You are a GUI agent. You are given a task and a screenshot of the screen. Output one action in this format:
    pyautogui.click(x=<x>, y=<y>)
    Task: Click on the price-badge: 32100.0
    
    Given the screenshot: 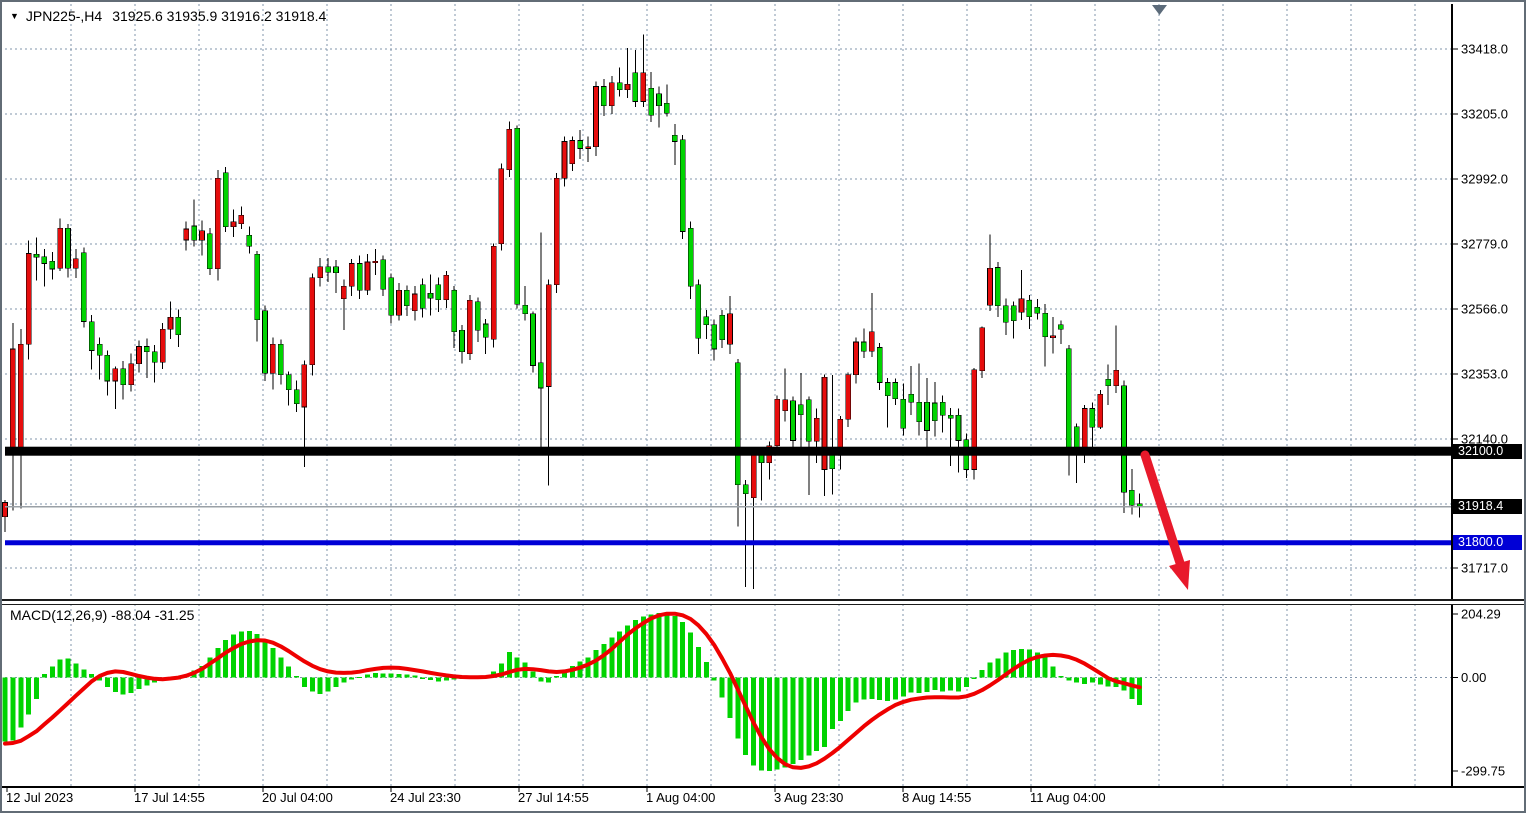 What is the action you would take?
    pyautogui.click(x=1487, y=451)
    